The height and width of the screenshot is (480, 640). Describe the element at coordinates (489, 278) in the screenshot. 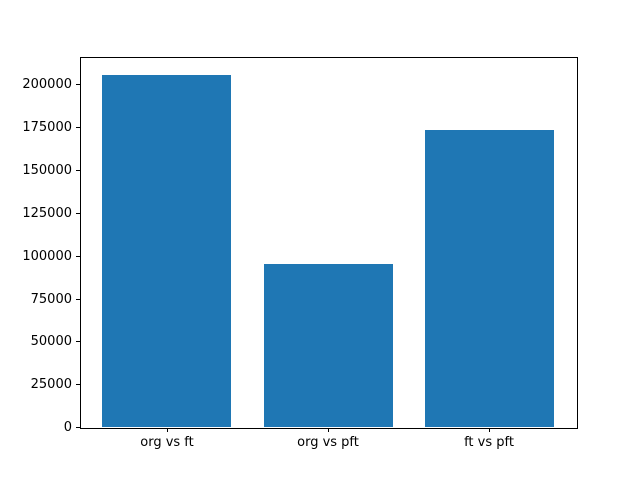

I see `bar-ft-vs-pft` at that location.